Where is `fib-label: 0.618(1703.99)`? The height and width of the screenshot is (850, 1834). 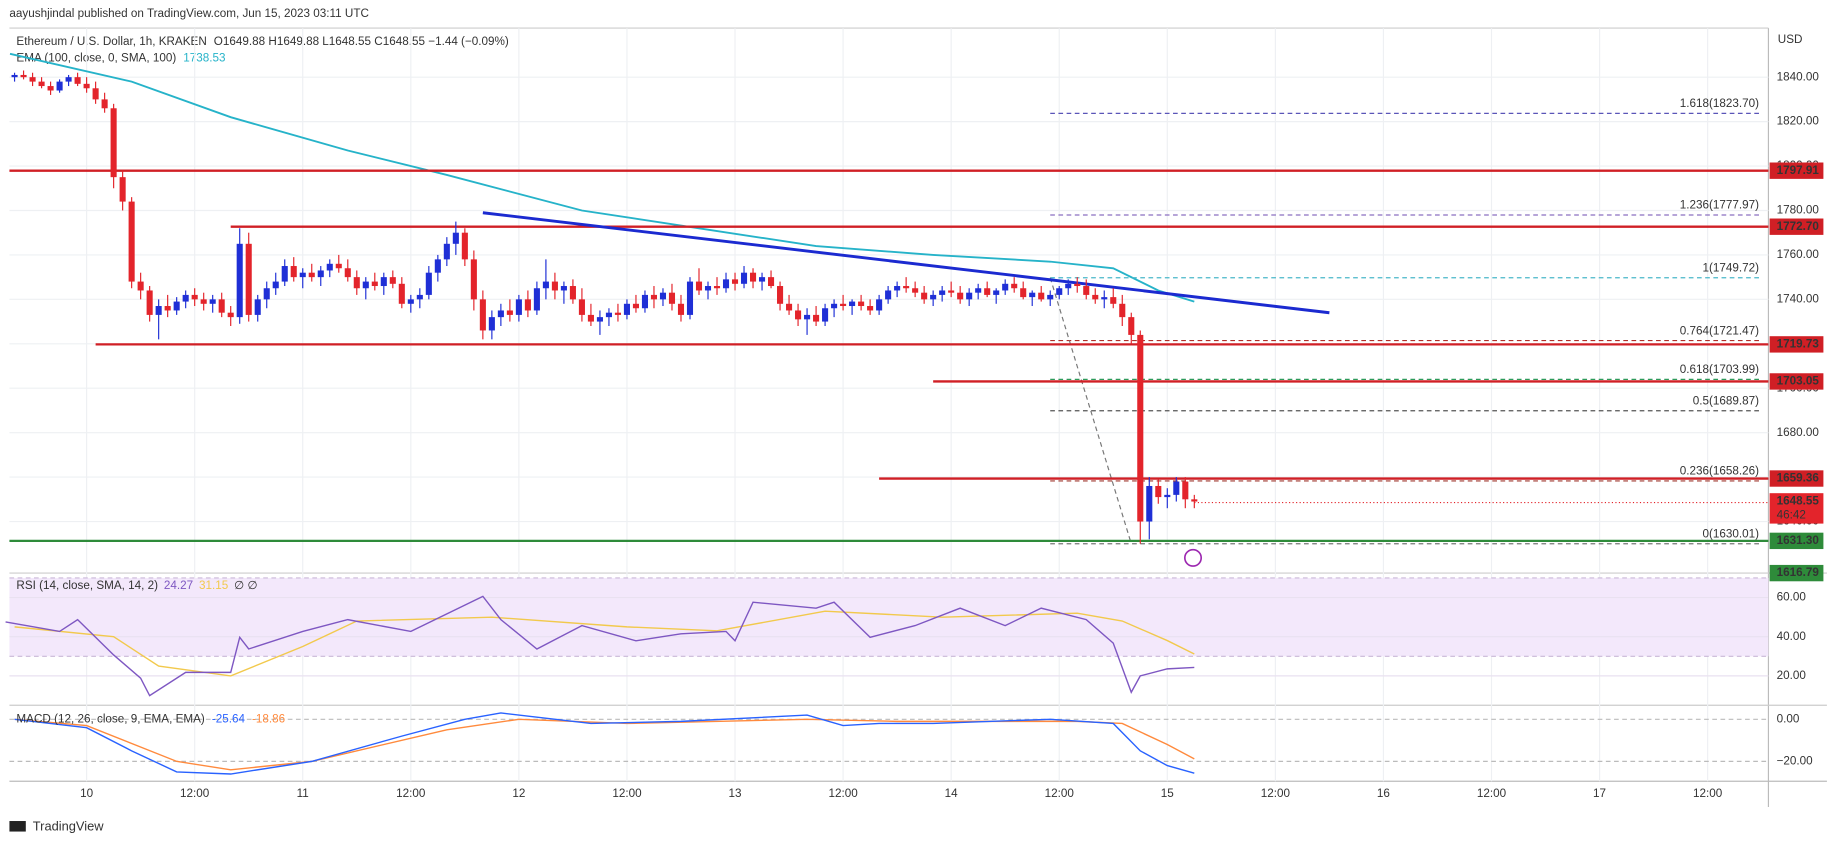
fib-label: 0.618(1703.99) is located at coordinates (1719, 369).